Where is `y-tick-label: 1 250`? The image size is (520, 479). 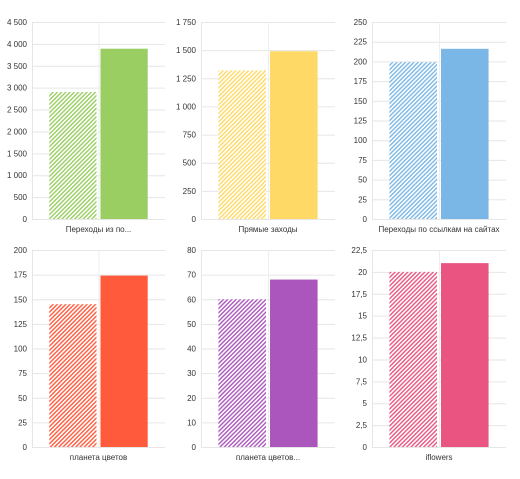
y-tick-label: 1 250 is located at coordinates (186, 78).